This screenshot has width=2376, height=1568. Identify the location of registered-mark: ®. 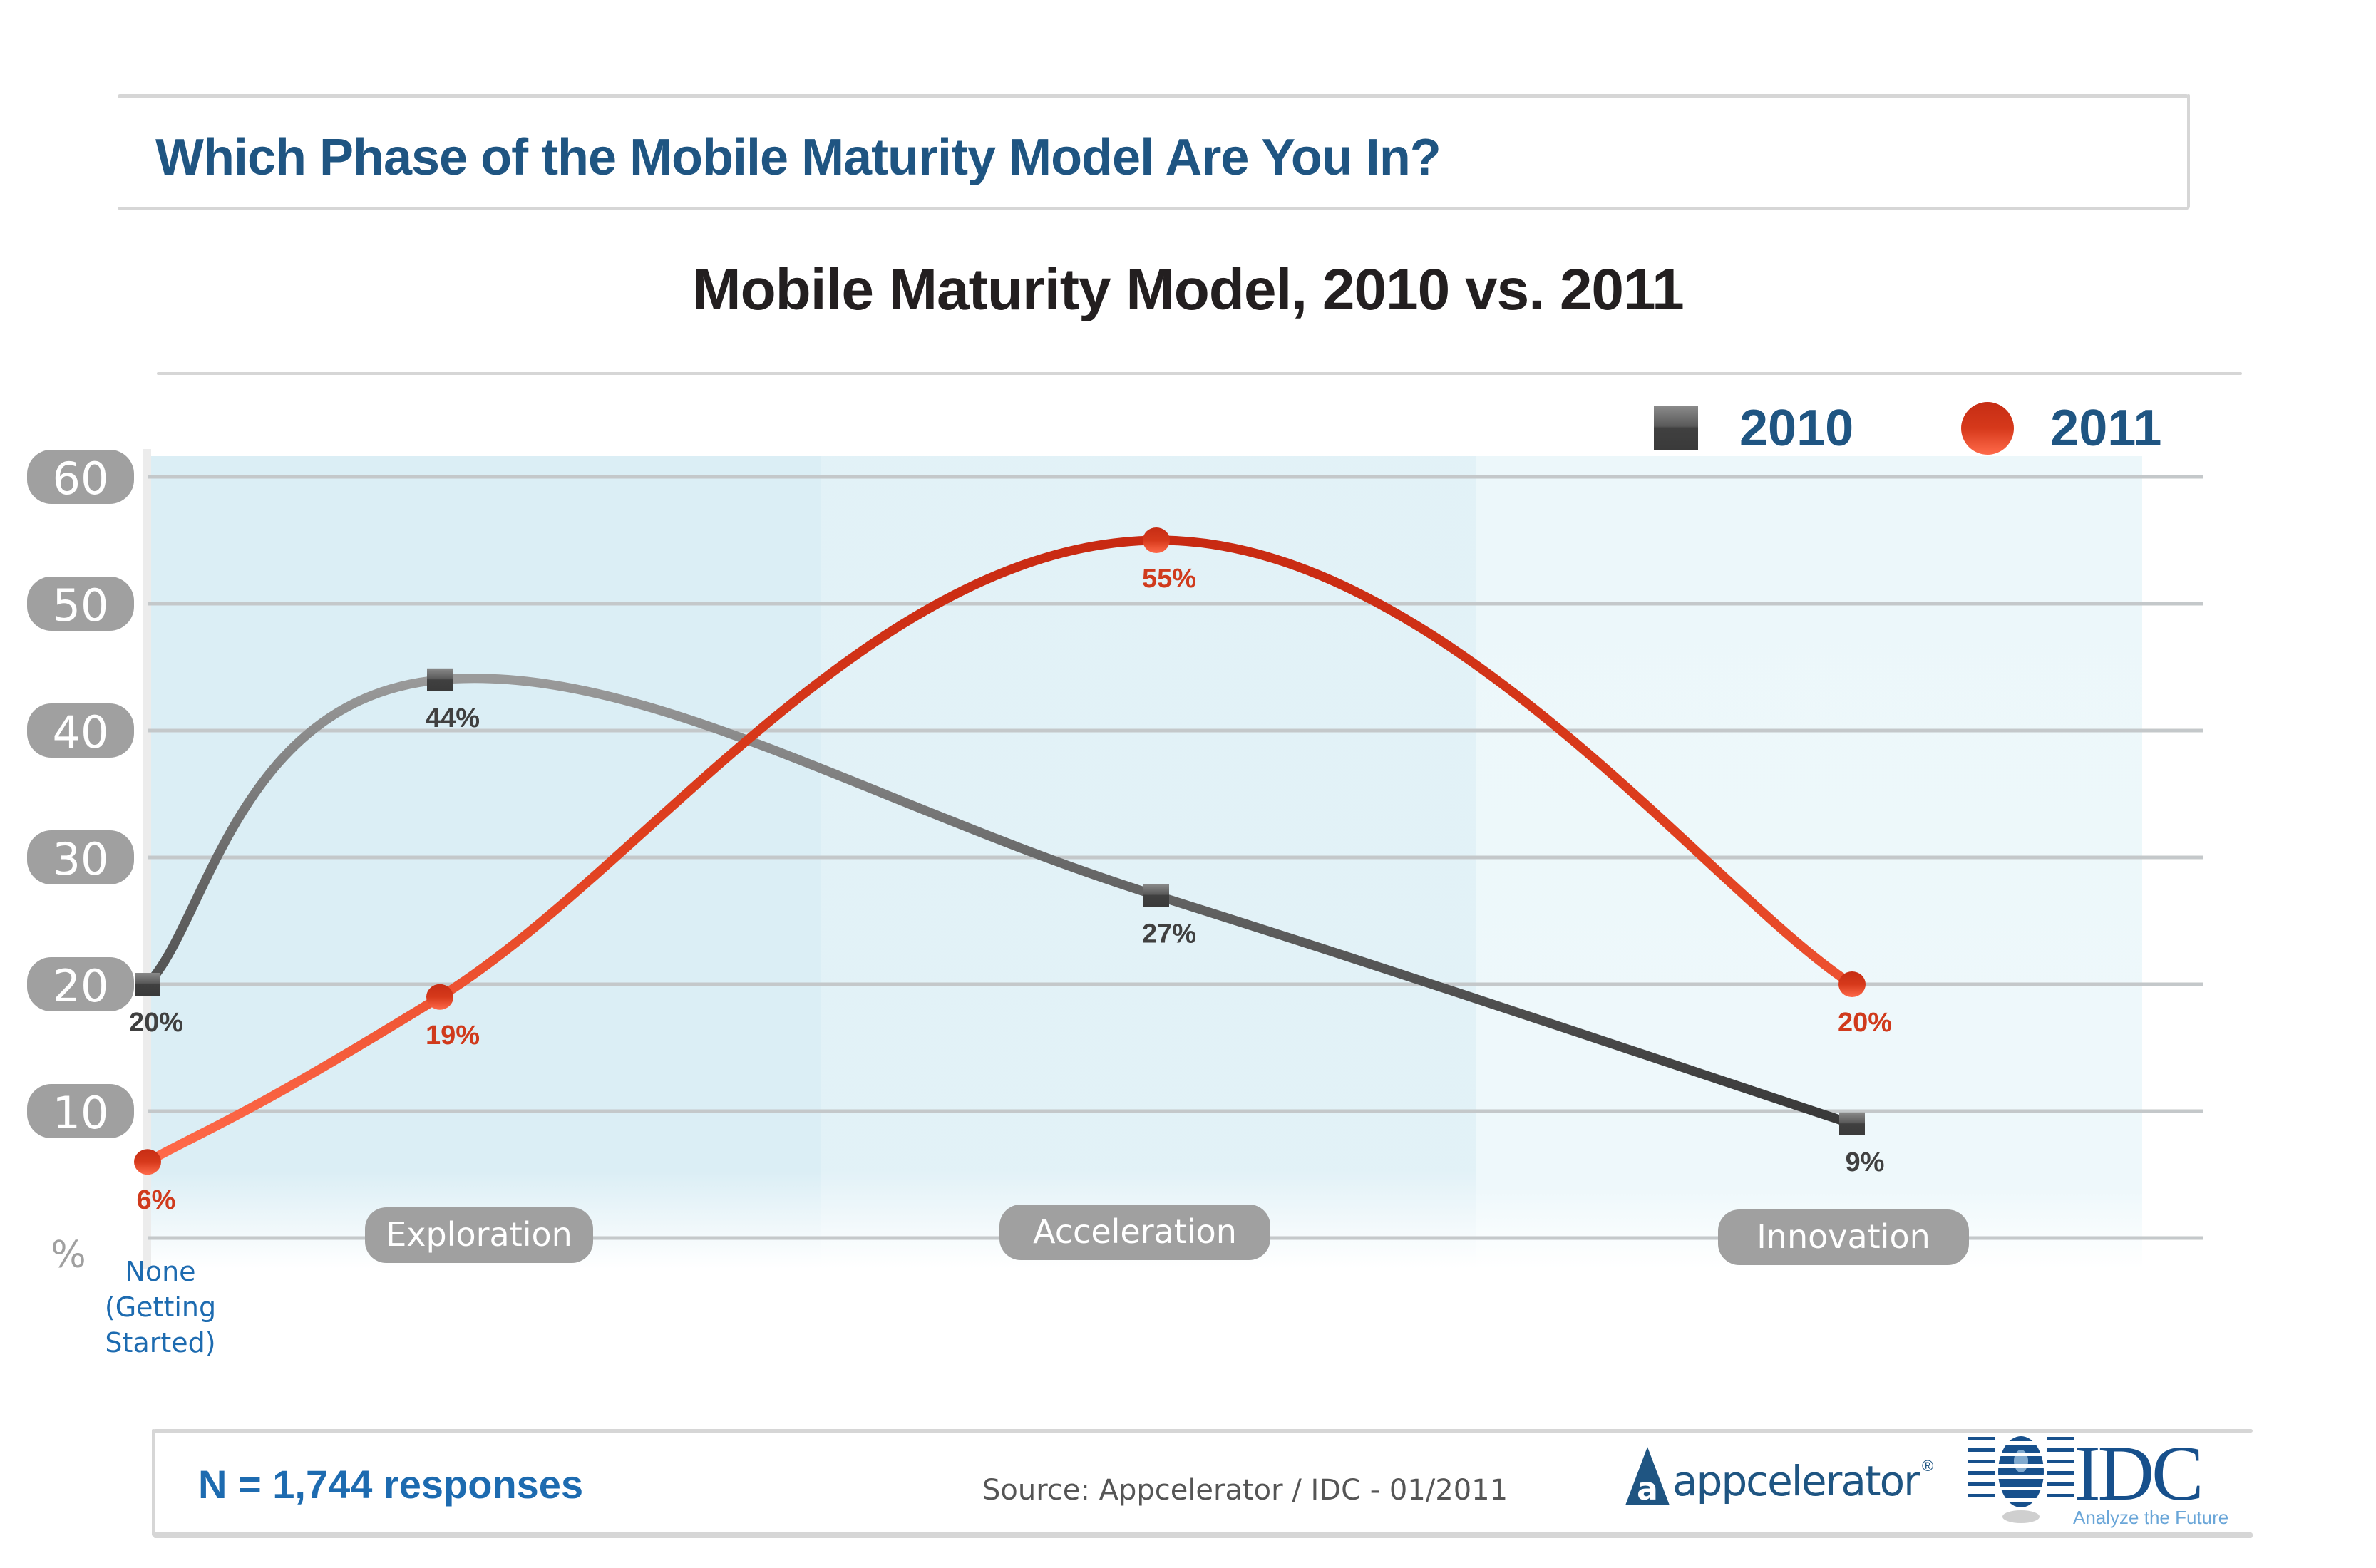
(1928, 1466).